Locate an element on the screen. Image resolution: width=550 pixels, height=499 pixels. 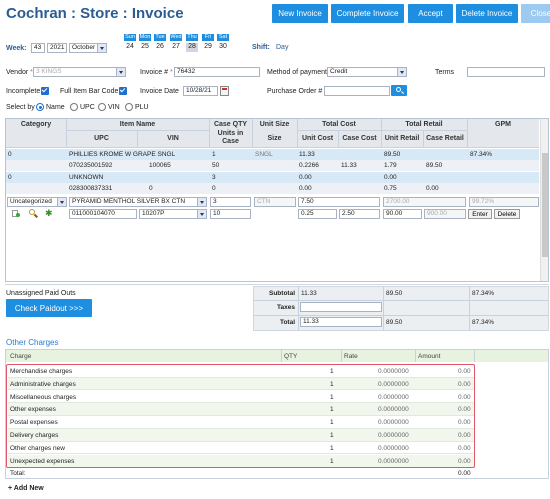
row1-gpm: 87.34% is located at coordinates (481, 154).